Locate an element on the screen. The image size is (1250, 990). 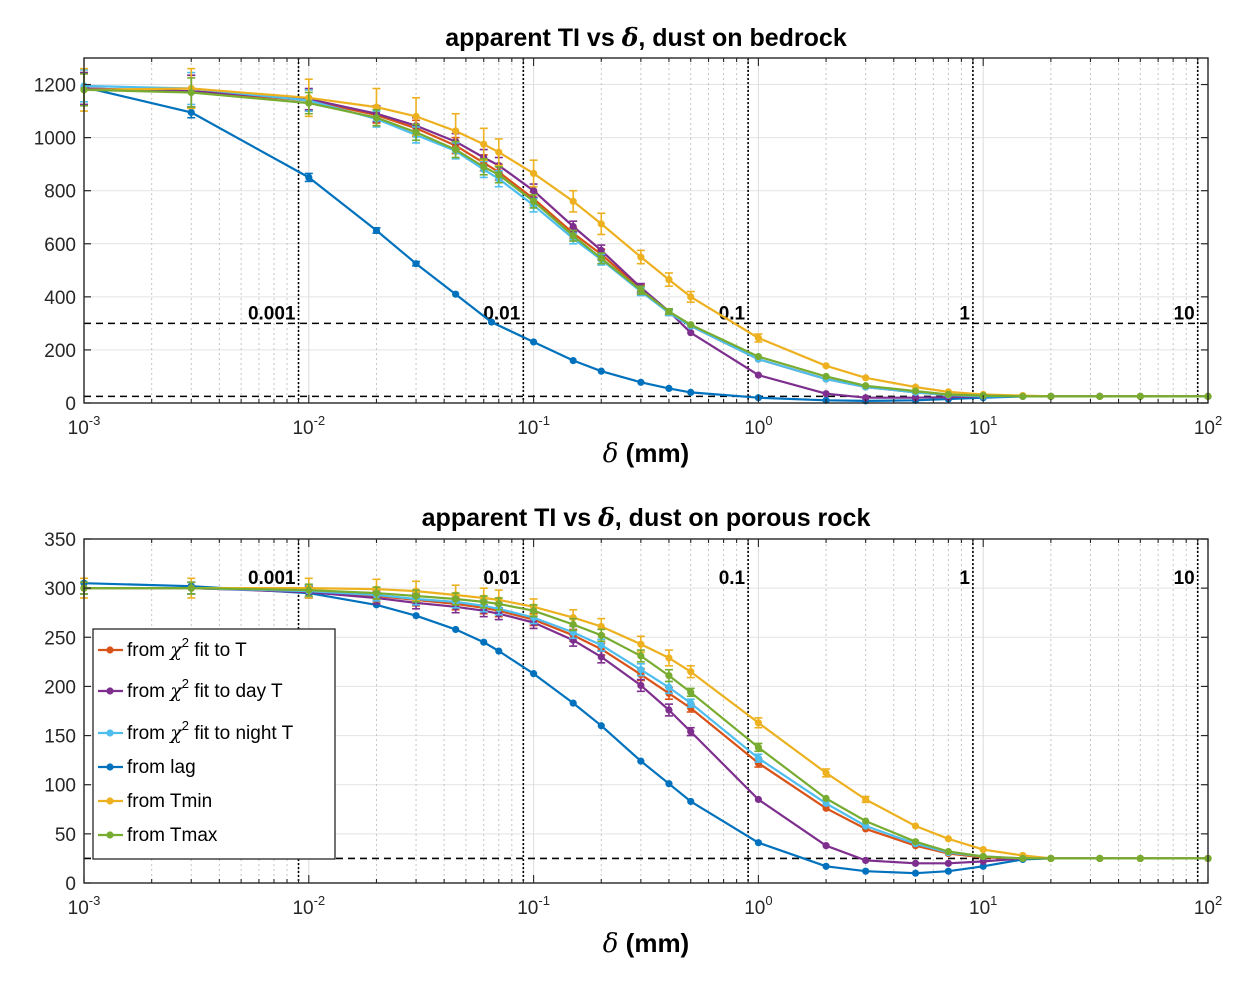
title-text: , dust on porous rock is located at coordinates (743, 518).